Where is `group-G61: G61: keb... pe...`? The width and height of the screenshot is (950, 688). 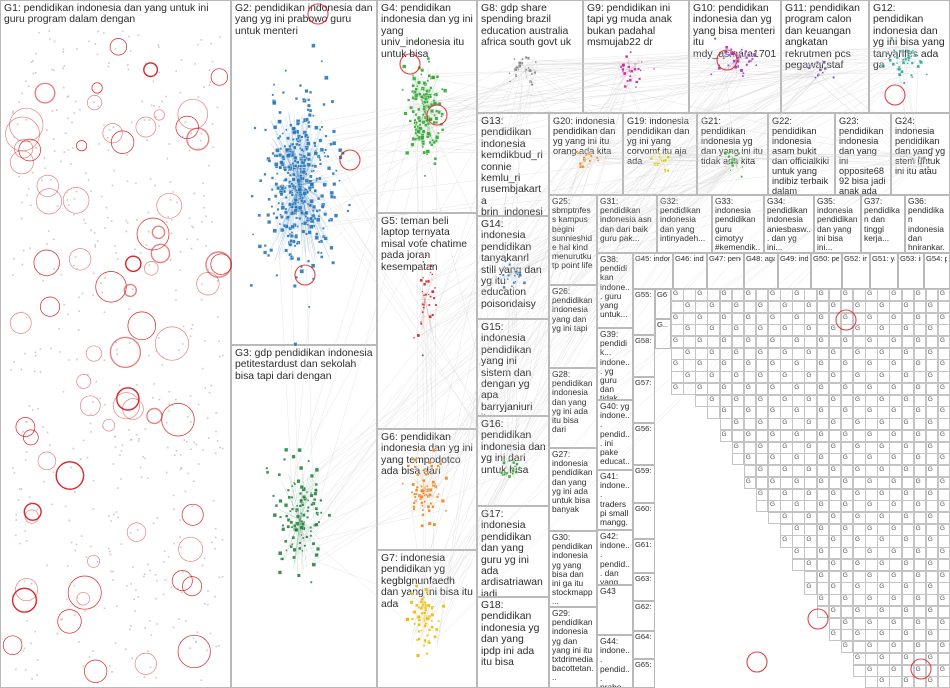 group-G61: G61: keb... pe... is located at coordinates (644, 556).